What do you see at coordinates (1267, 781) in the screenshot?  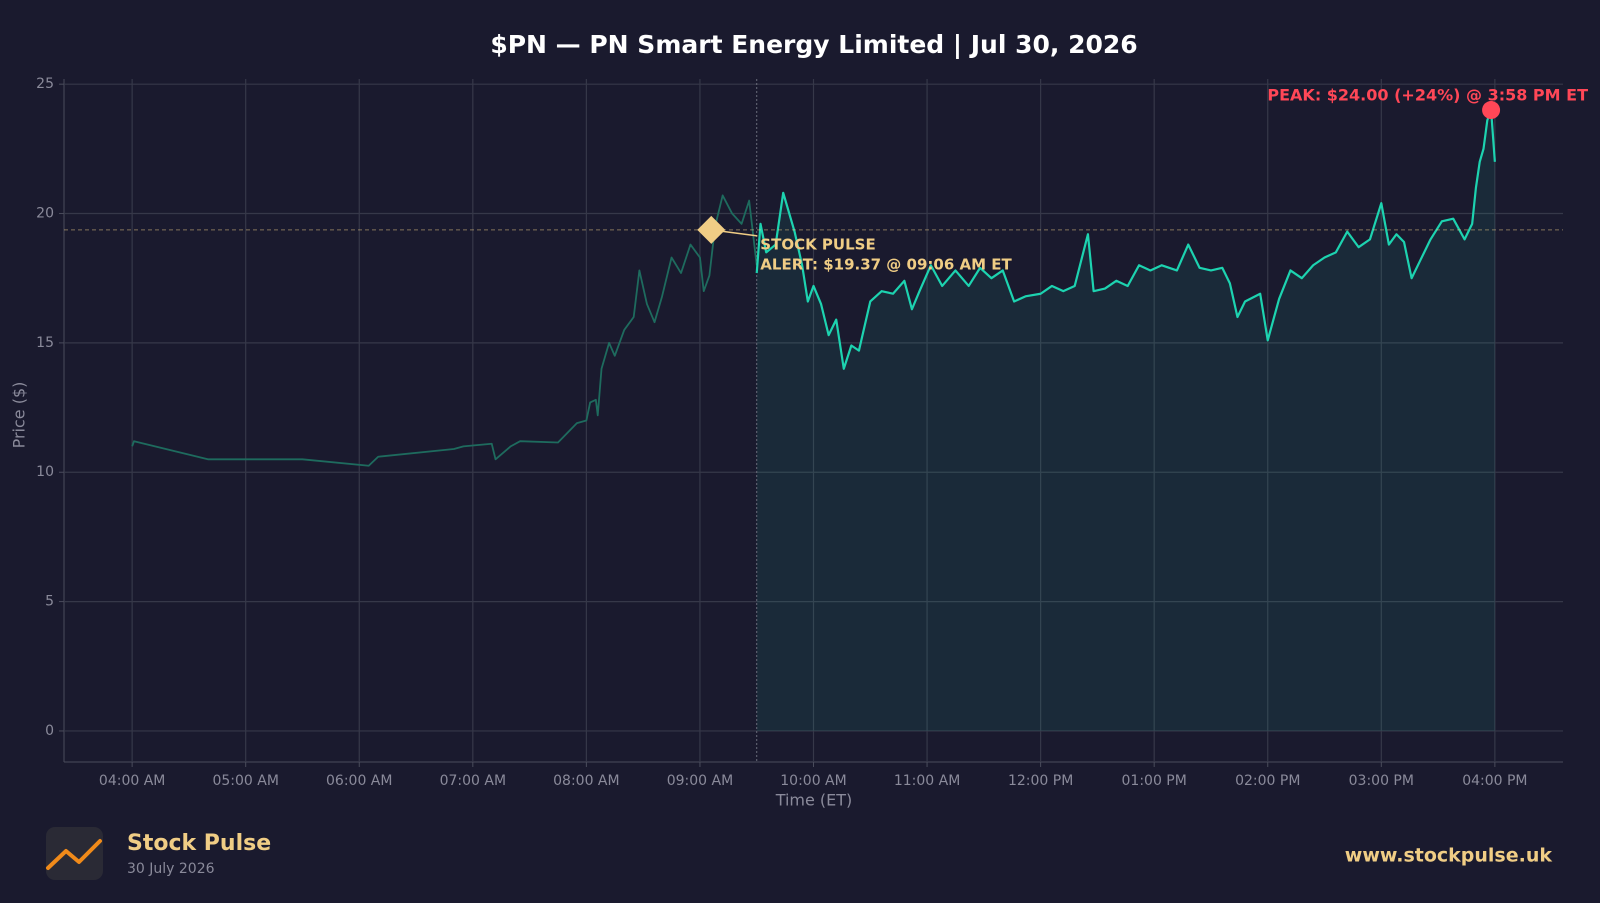 I see `x-tick-label: 02:00 PM` at bounding box center [1267, 781].